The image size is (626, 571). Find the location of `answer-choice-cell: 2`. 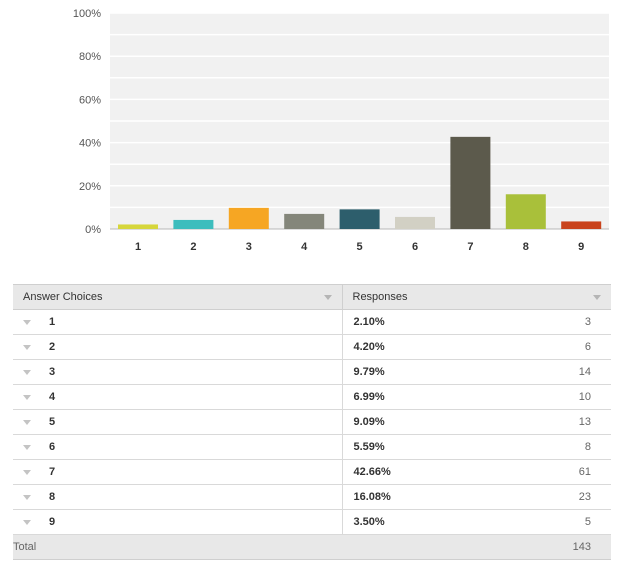

answer-choice-cell: 2 is located at coordinates (178, 347).